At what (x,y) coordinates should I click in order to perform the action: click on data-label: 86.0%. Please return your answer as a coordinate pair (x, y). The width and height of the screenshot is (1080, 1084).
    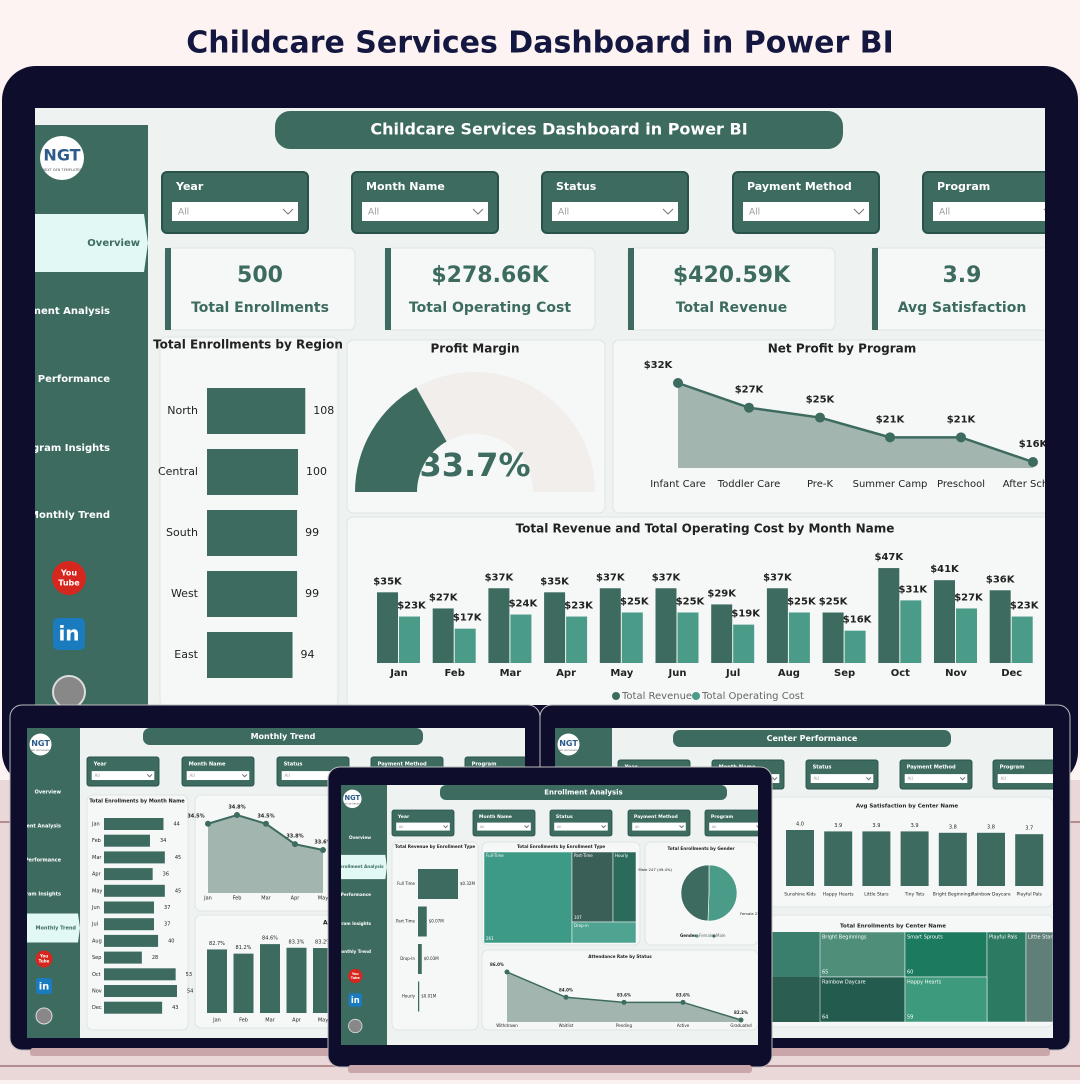
    Looking at the image, I should click on (497, 964).